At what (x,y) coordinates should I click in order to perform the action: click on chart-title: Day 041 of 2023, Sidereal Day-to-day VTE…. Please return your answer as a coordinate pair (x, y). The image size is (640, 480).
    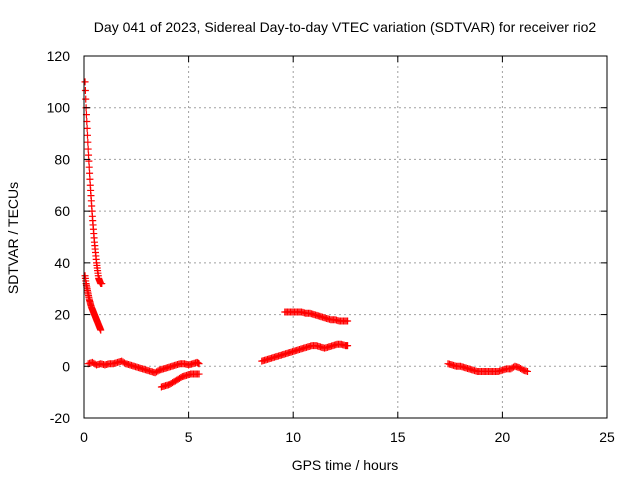
    Looking at the image, I should click on (345, 27).